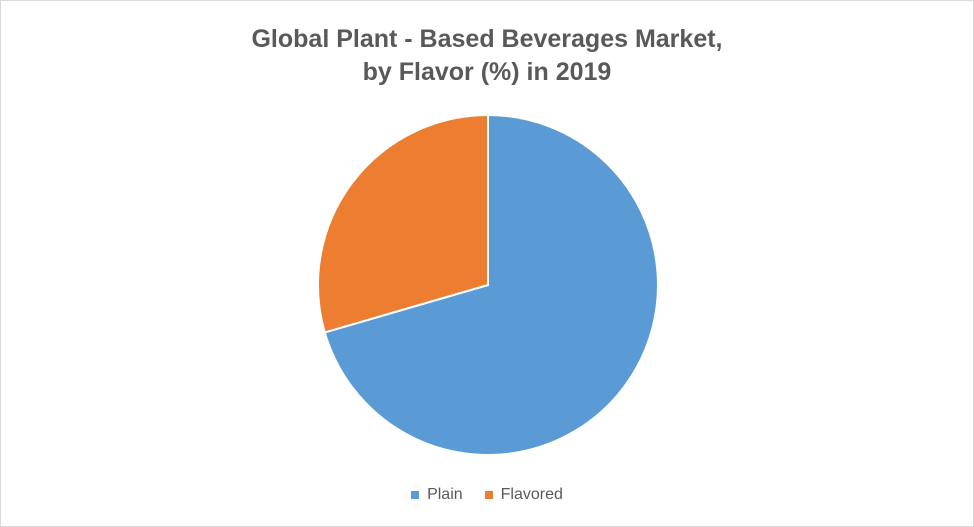 The height and width of the screenshot is (527, 974). Describe the element at coordinates (403, 223) in the screenshot. I see `pie-slice-flavored` at that location.